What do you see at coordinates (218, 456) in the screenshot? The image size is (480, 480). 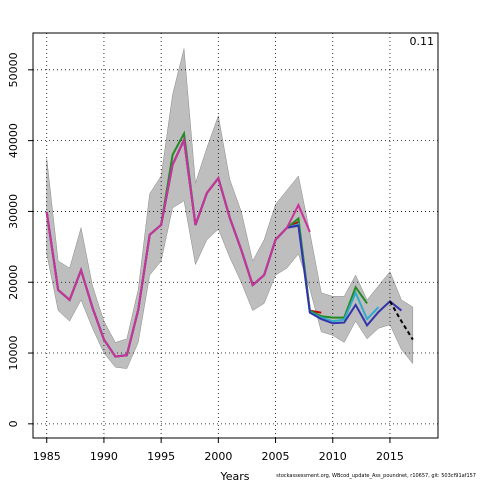 I see `x-tick-label: 2000` at bounding box center [218, 456].